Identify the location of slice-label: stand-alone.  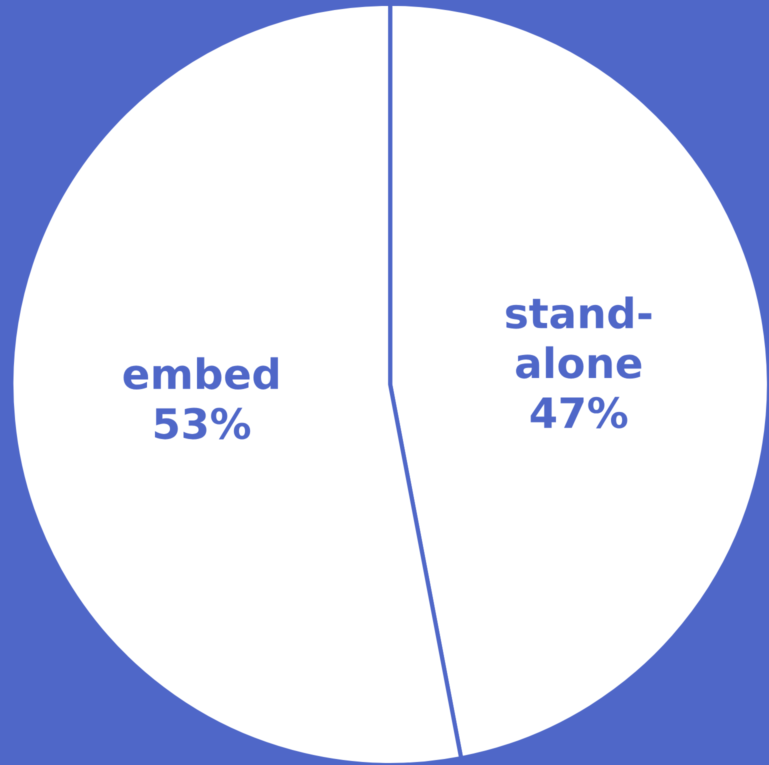
(579, 337).